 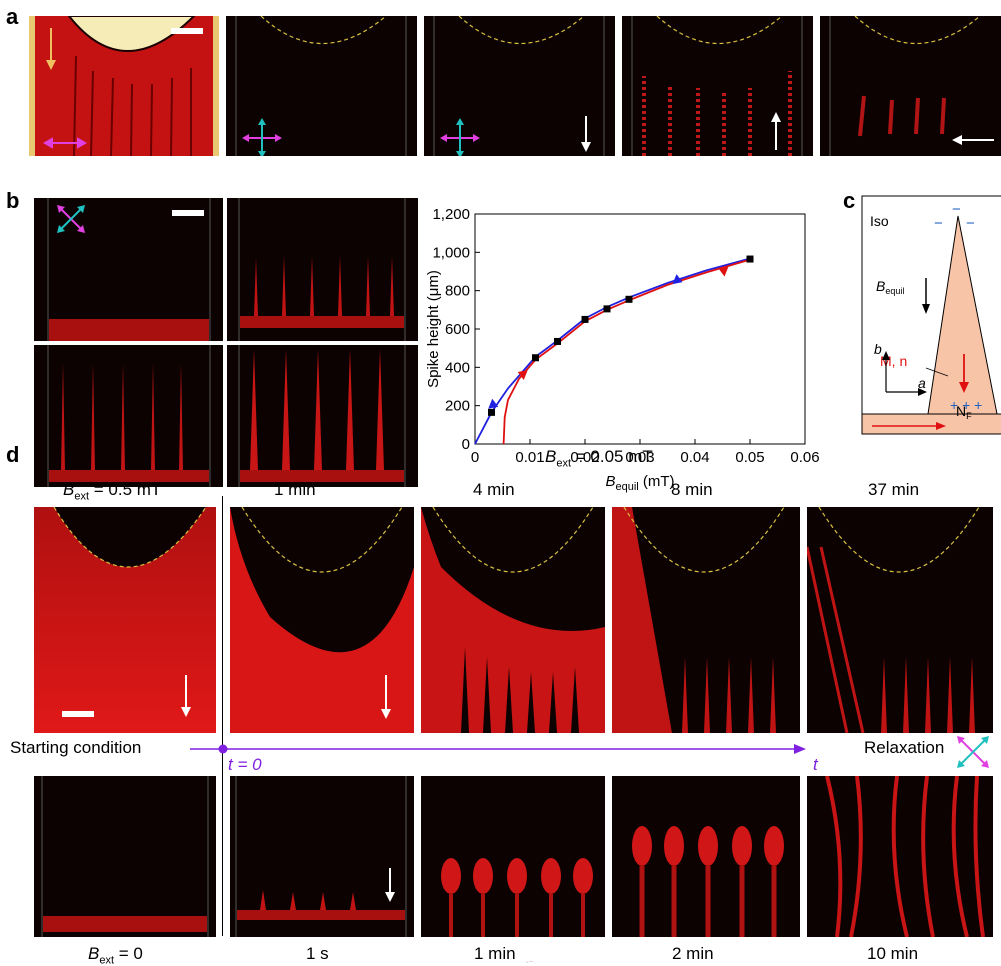 I want to click on y-tick-label: 1,200, so click(x=451, y=214).